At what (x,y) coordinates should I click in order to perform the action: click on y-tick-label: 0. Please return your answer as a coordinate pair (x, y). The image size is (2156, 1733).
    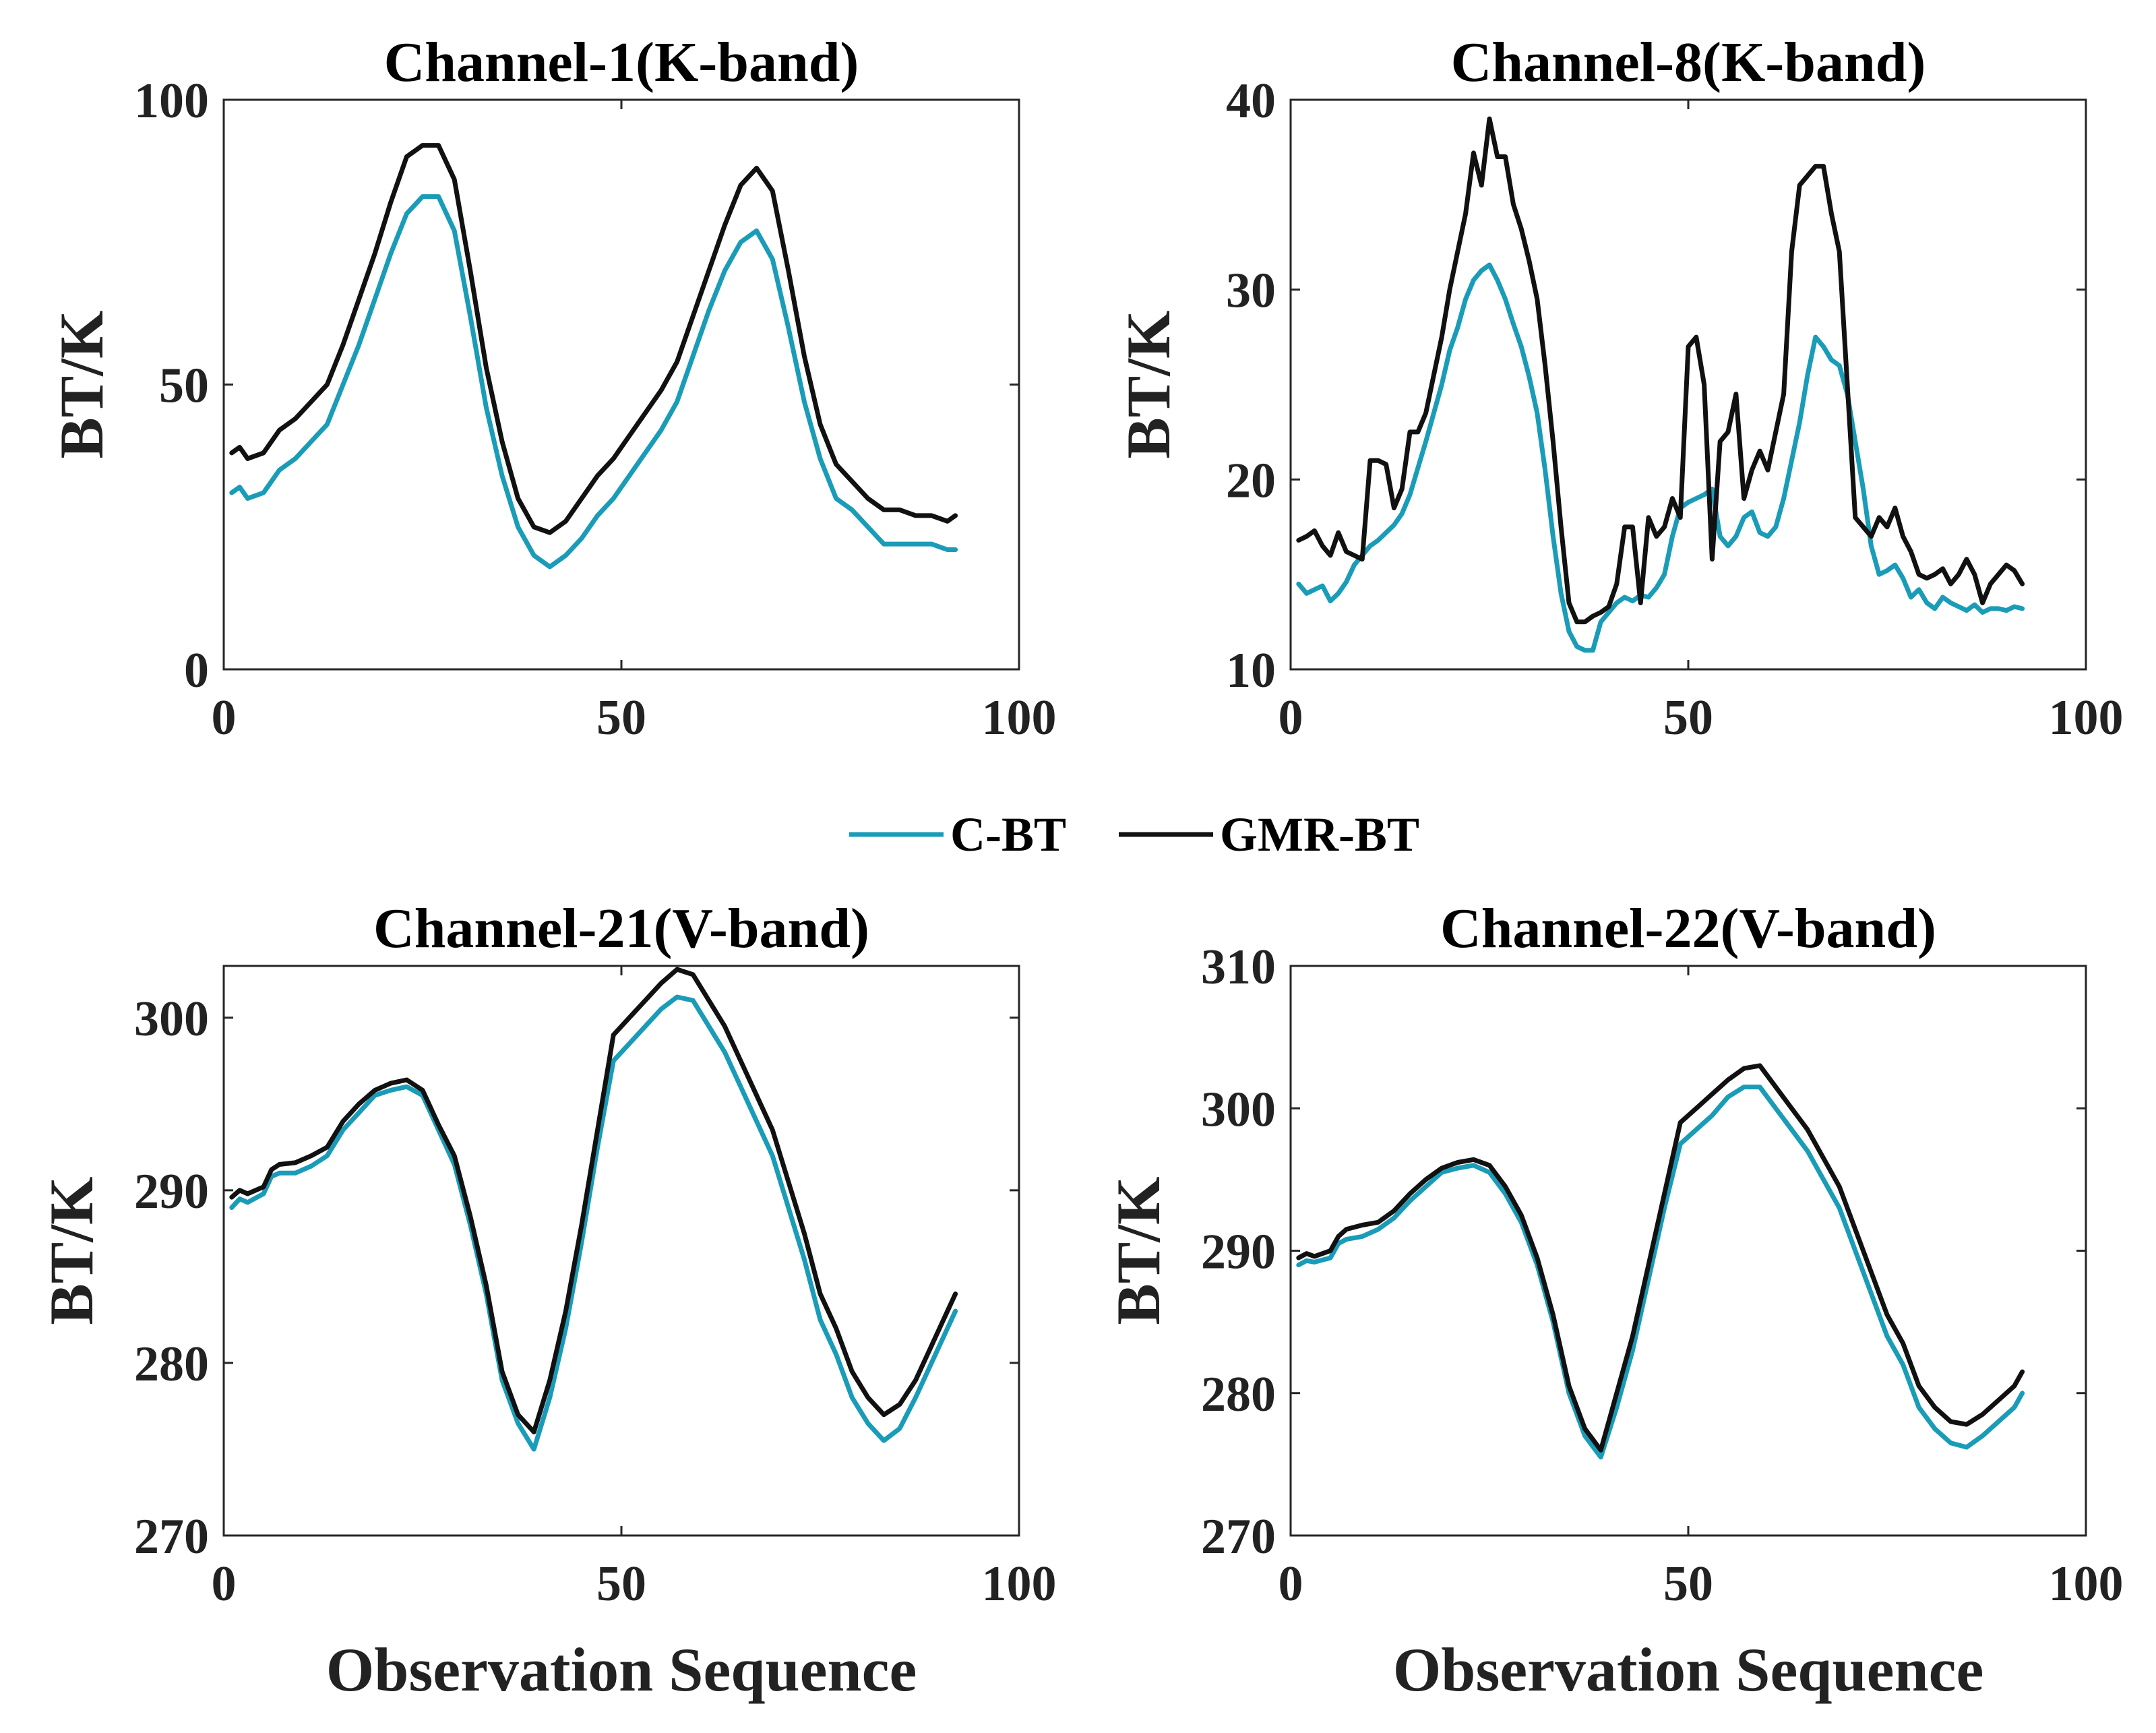
    Looking at the image, I should click on (196, 670).